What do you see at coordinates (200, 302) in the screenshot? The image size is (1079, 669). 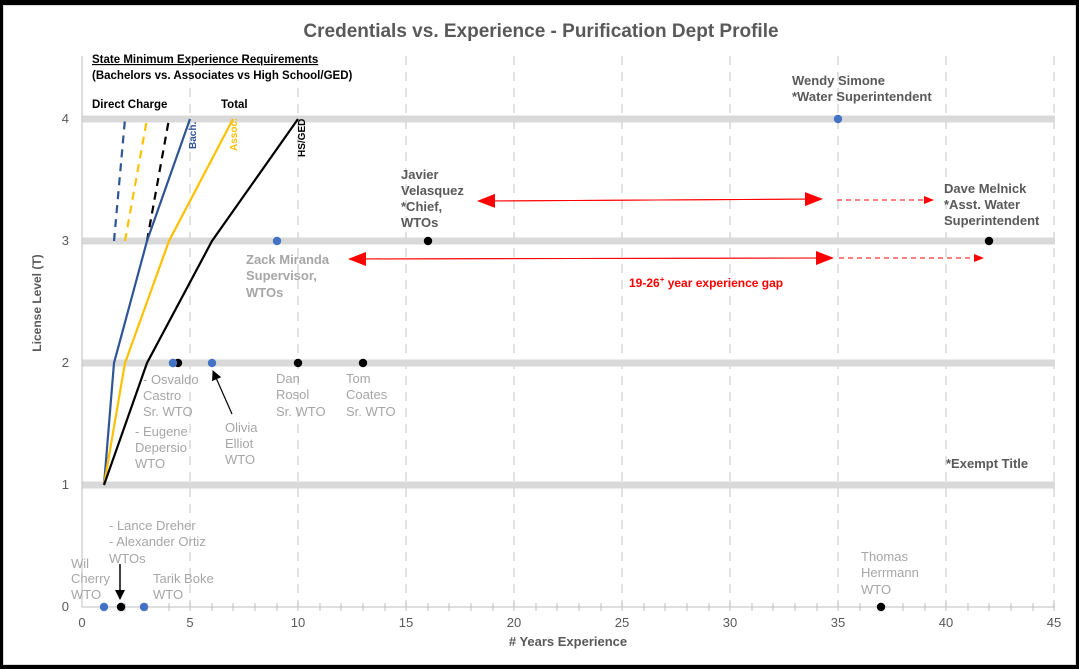 I see `total-requirement-lines` at bounding box center [200, 302].